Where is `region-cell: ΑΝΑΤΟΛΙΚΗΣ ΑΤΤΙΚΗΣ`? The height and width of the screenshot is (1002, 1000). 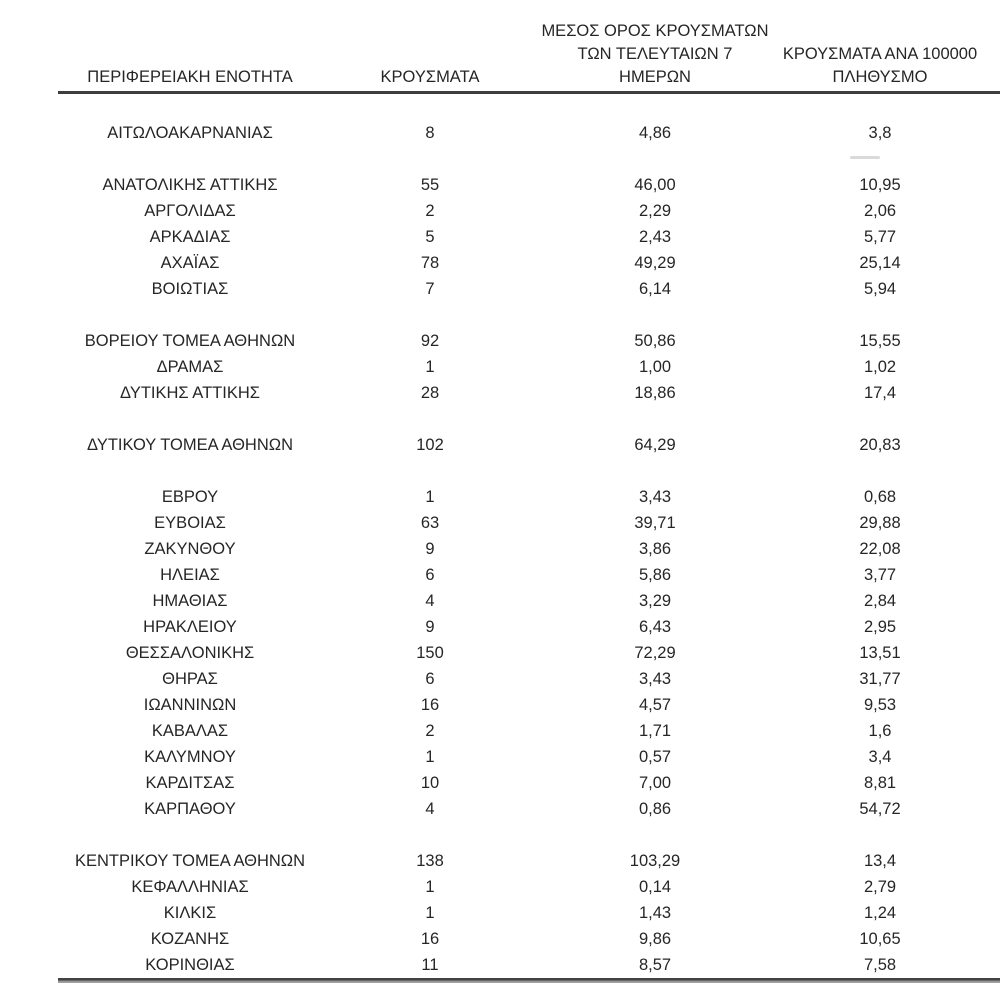
region-cell: ΑΝΑΤΟΛΙΚΗΣ ΑΤΤΙΚΗΣ is located at coordinates (190, 184).